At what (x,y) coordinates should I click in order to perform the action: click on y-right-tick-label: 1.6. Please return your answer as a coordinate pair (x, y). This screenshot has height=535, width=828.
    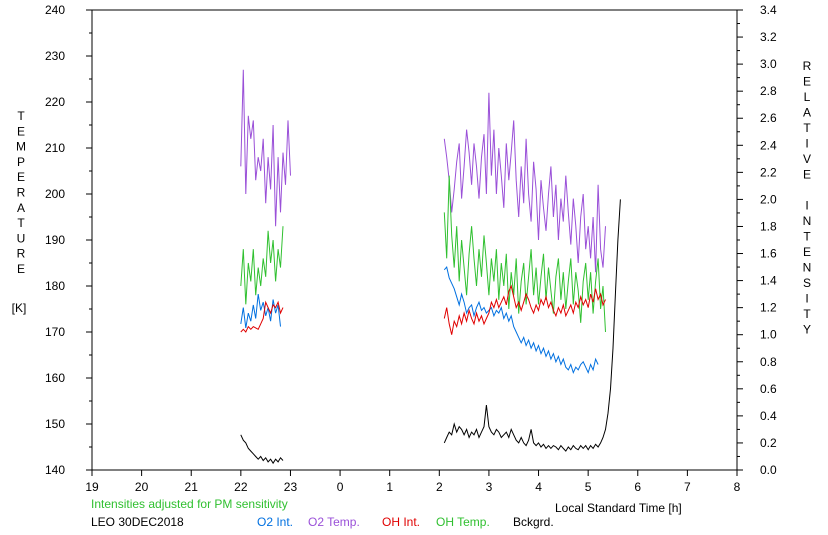
    Looking at the image, I should click on (768, 254).